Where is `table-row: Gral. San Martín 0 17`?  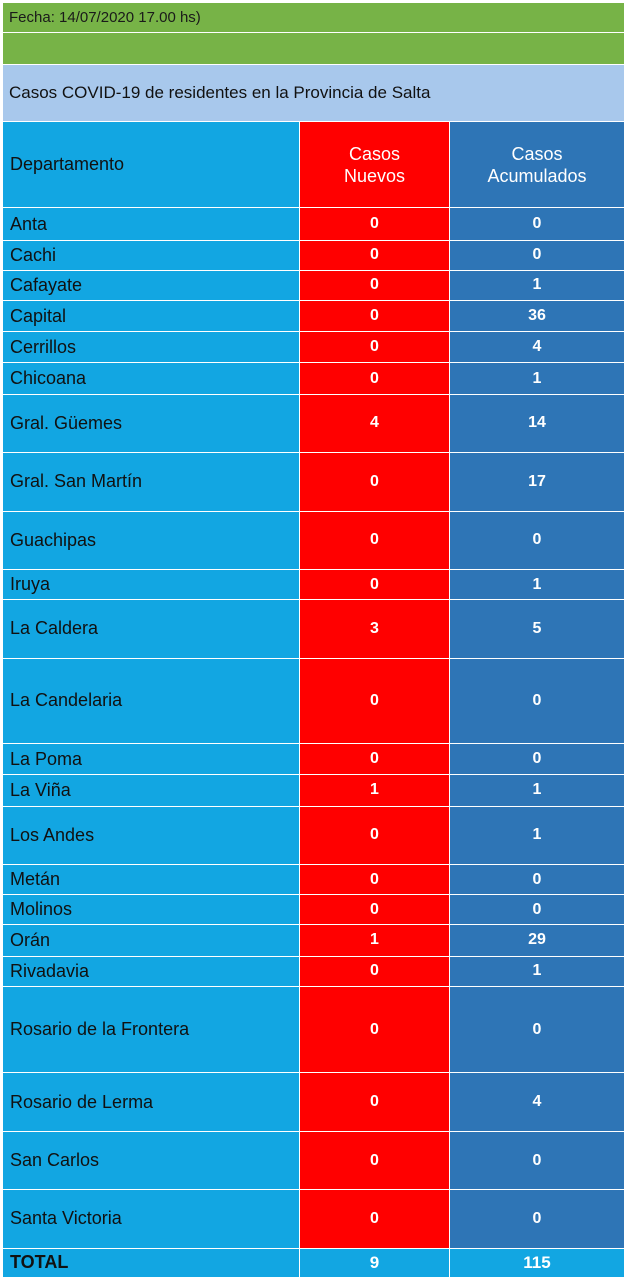
table-row: Gral. San Martín 0 17 is located at coordinates (314, 482).